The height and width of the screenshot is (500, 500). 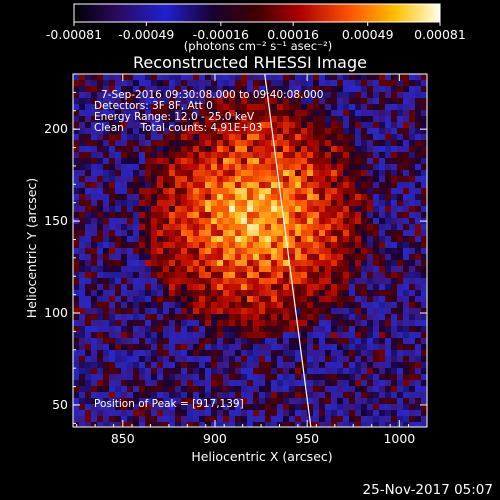 What do you see at coordinates (221, 34) in the screenshot?
I see `colorbar-tick-label: -0.00016` at bounding box center [221, 34].